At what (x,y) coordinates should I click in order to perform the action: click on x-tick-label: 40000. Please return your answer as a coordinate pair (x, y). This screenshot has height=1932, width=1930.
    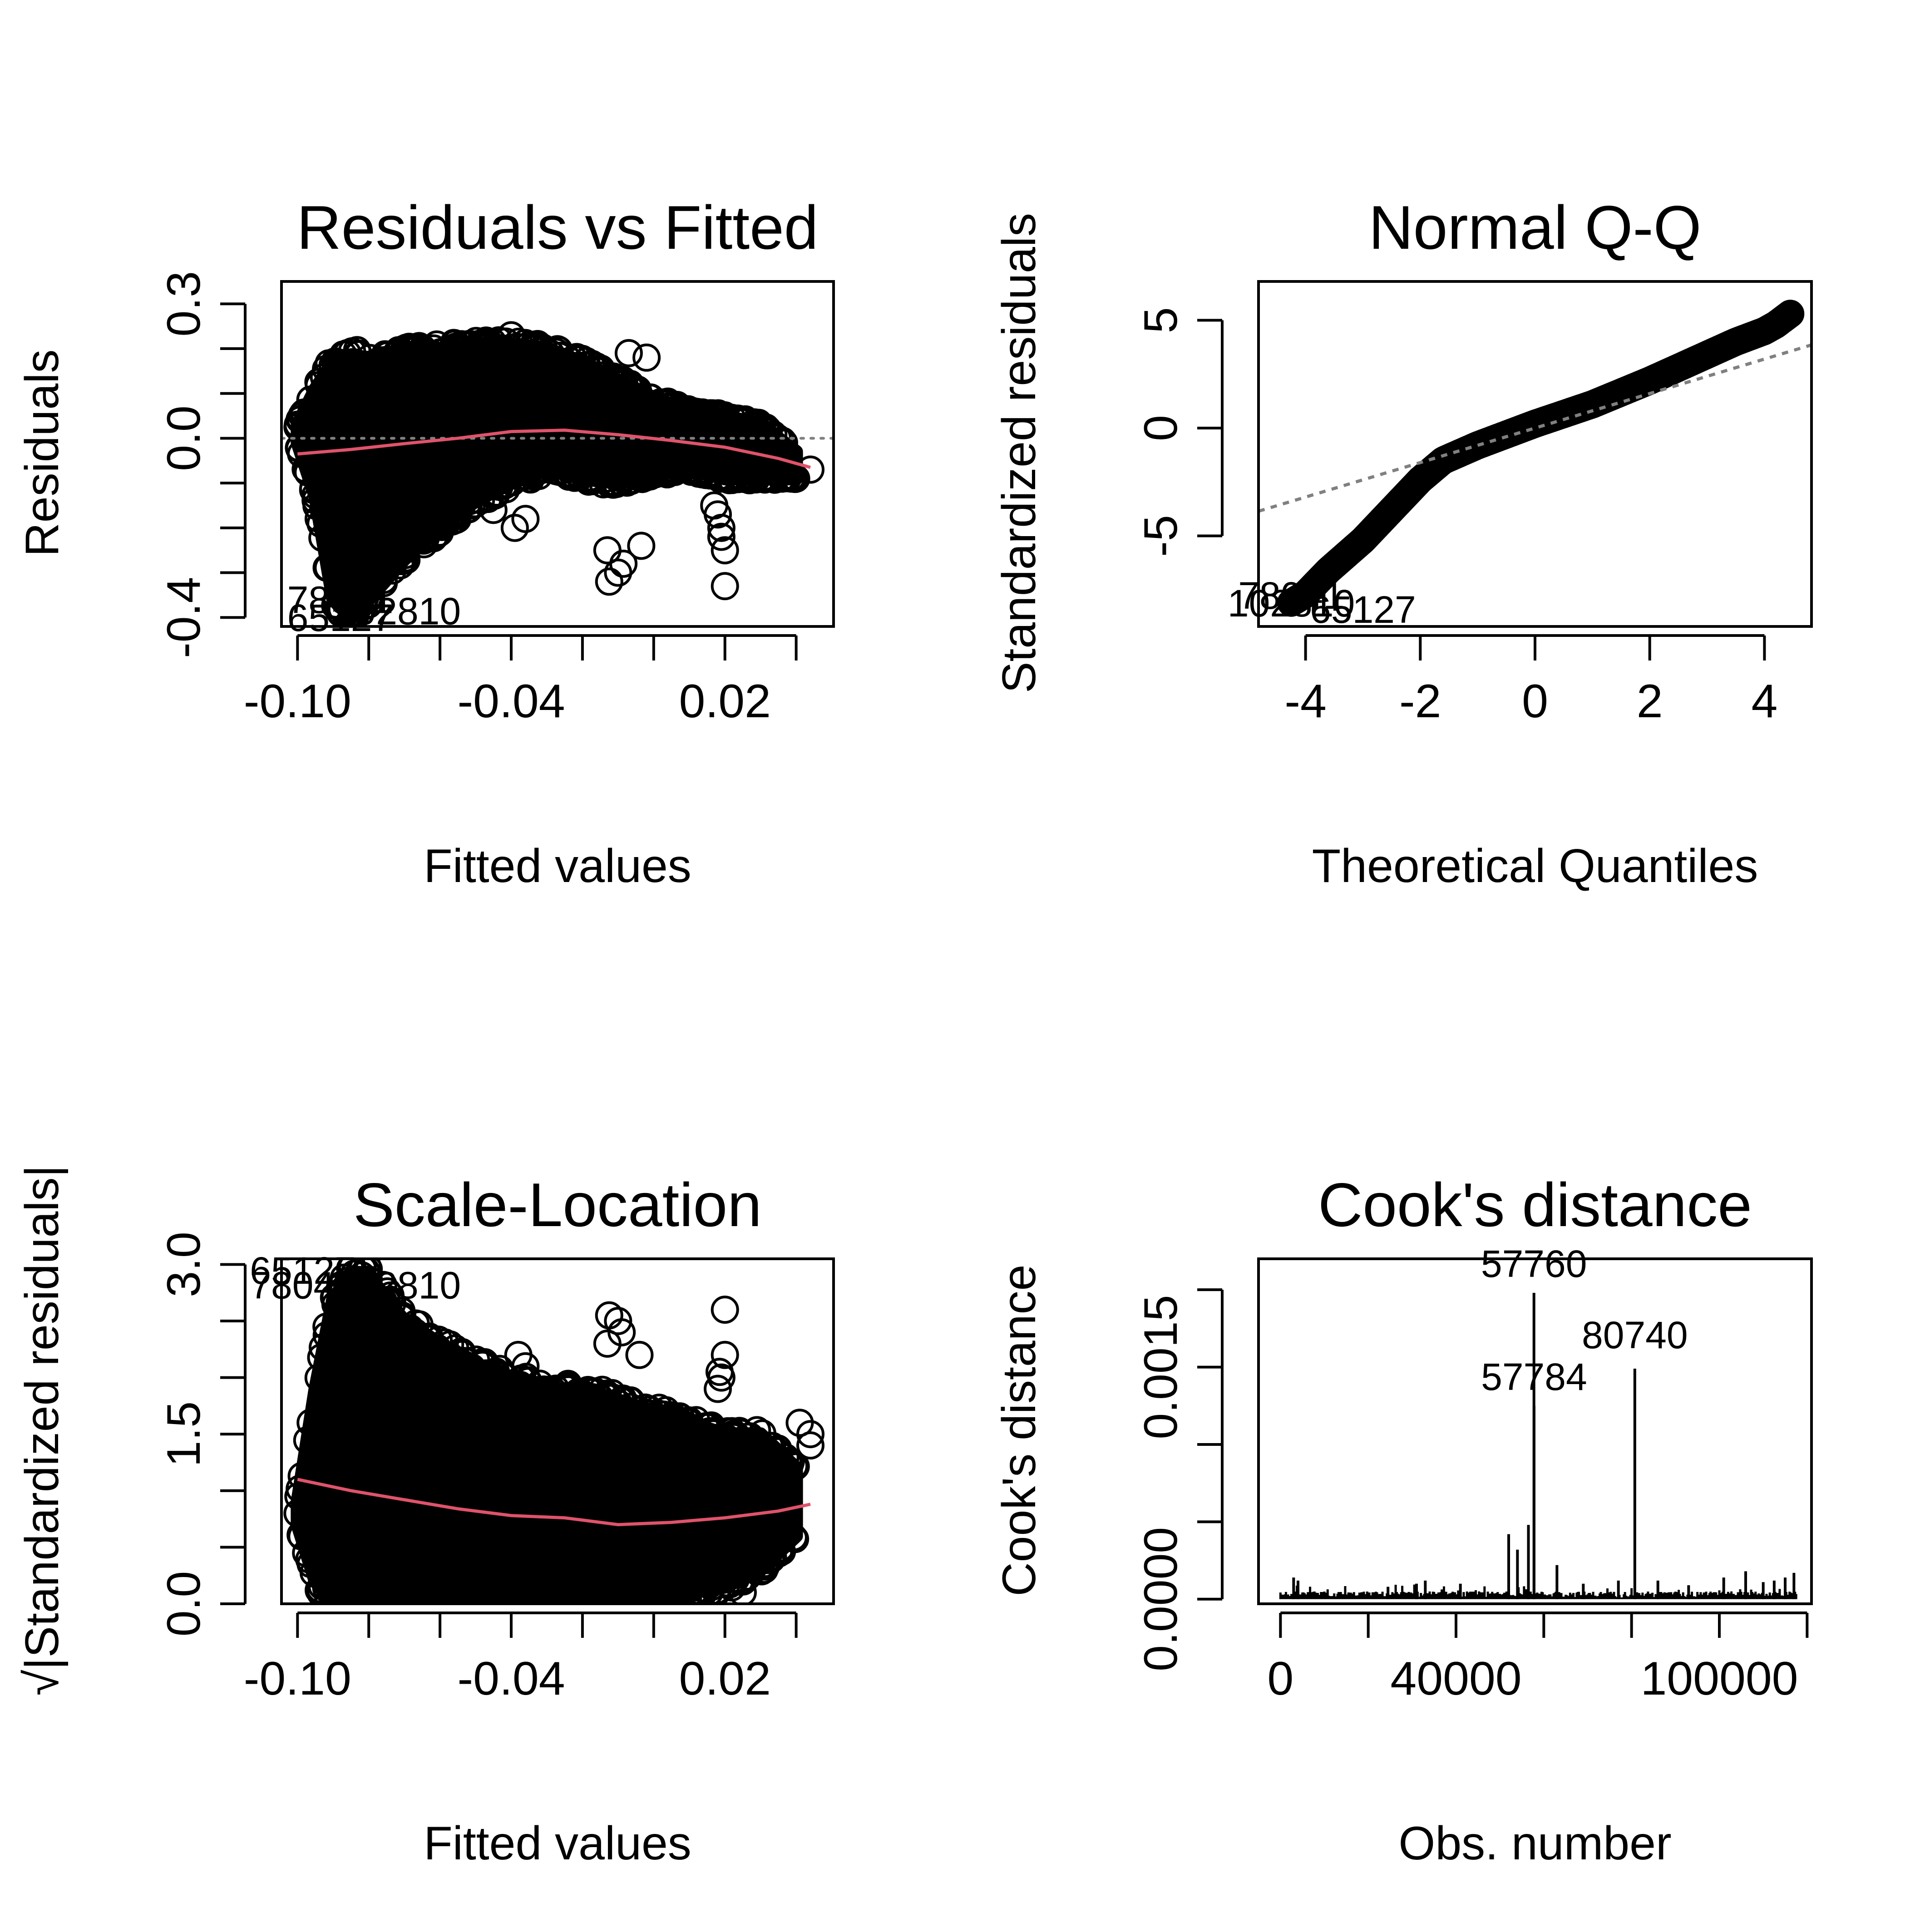
    Looking at the image, I should click on (1456, 1679).